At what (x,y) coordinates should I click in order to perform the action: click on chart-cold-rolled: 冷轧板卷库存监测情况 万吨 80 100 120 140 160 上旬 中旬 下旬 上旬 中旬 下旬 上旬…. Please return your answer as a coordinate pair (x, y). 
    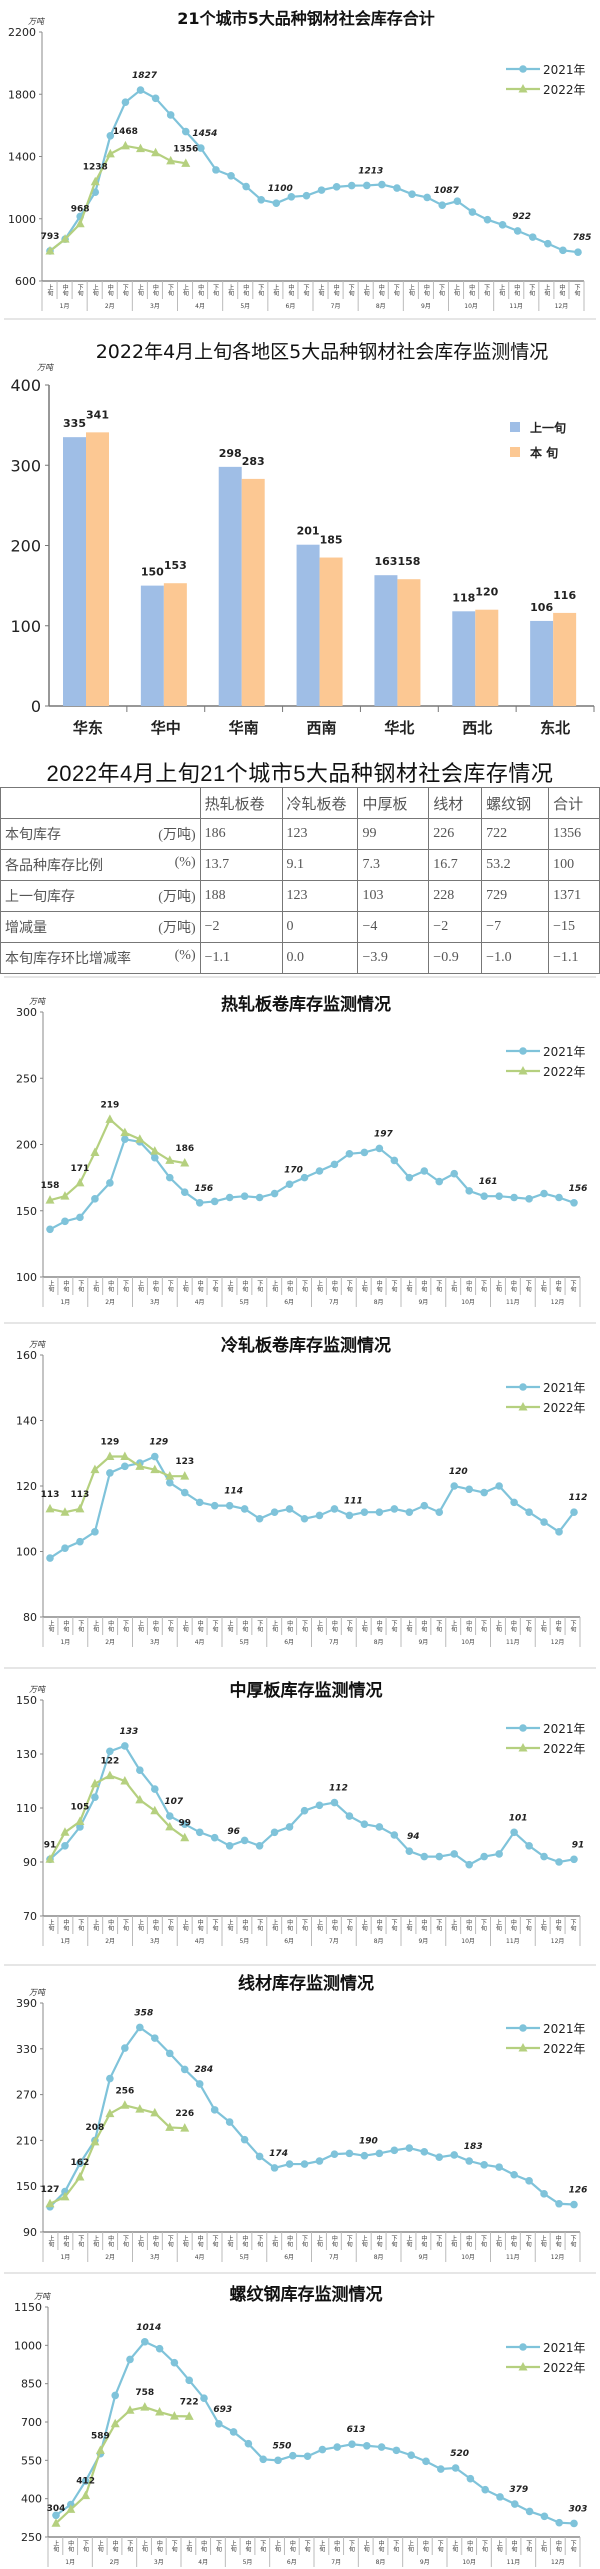
    Looking at the image, I should click on (300, 1494).